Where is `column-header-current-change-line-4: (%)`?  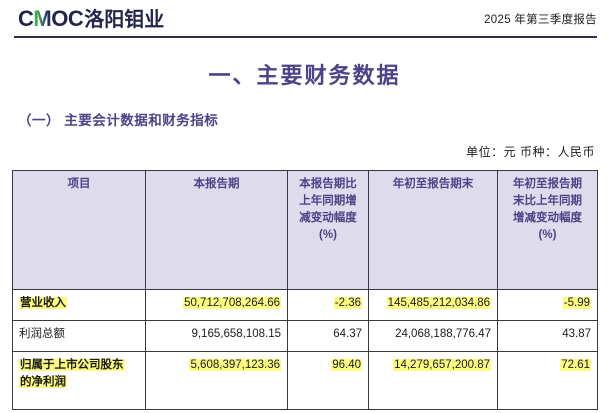 column-header-current-change-line-4: (%) is located at coordinates (328, 235).